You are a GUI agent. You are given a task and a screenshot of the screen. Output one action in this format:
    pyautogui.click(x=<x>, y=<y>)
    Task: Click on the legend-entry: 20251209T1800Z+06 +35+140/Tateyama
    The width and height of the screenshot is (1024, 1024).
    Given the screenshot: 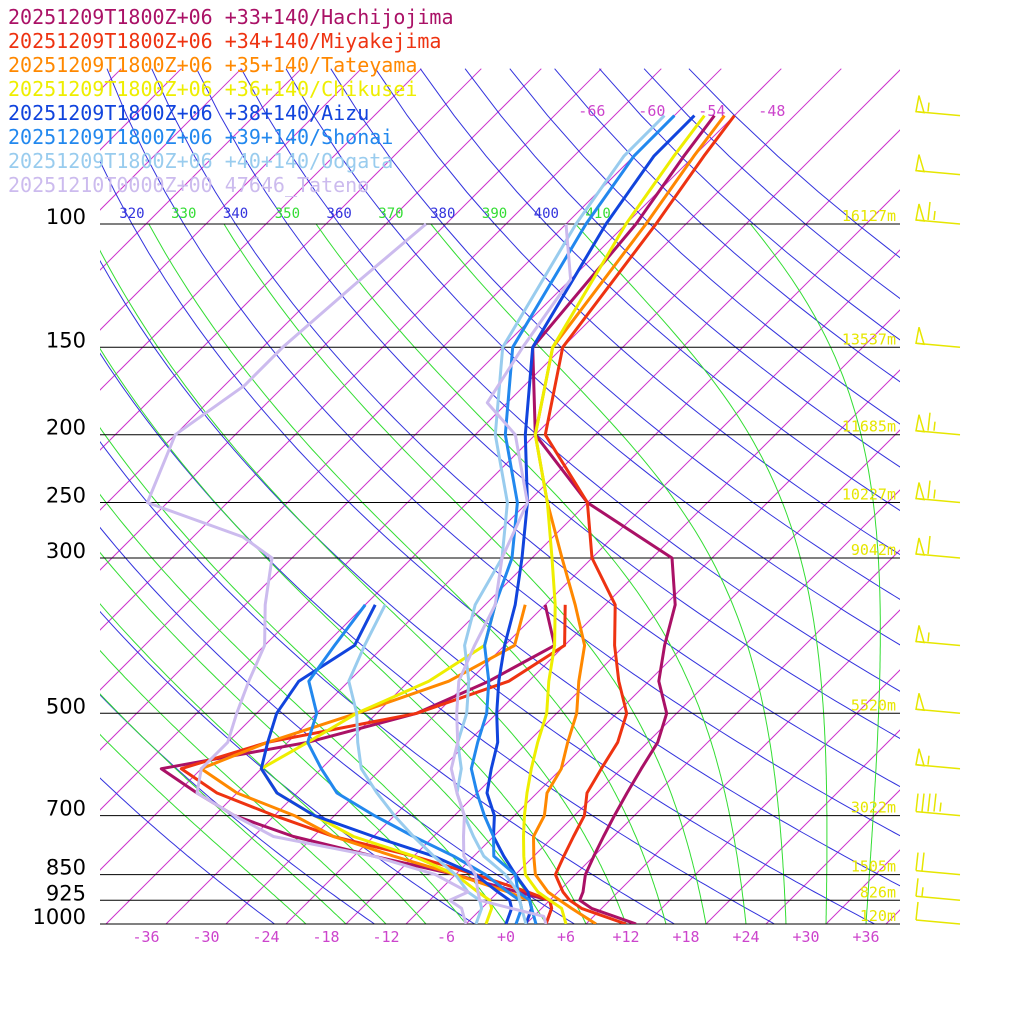 What is the action you would take?
    pyautogui.click(x=212, y=65)
    